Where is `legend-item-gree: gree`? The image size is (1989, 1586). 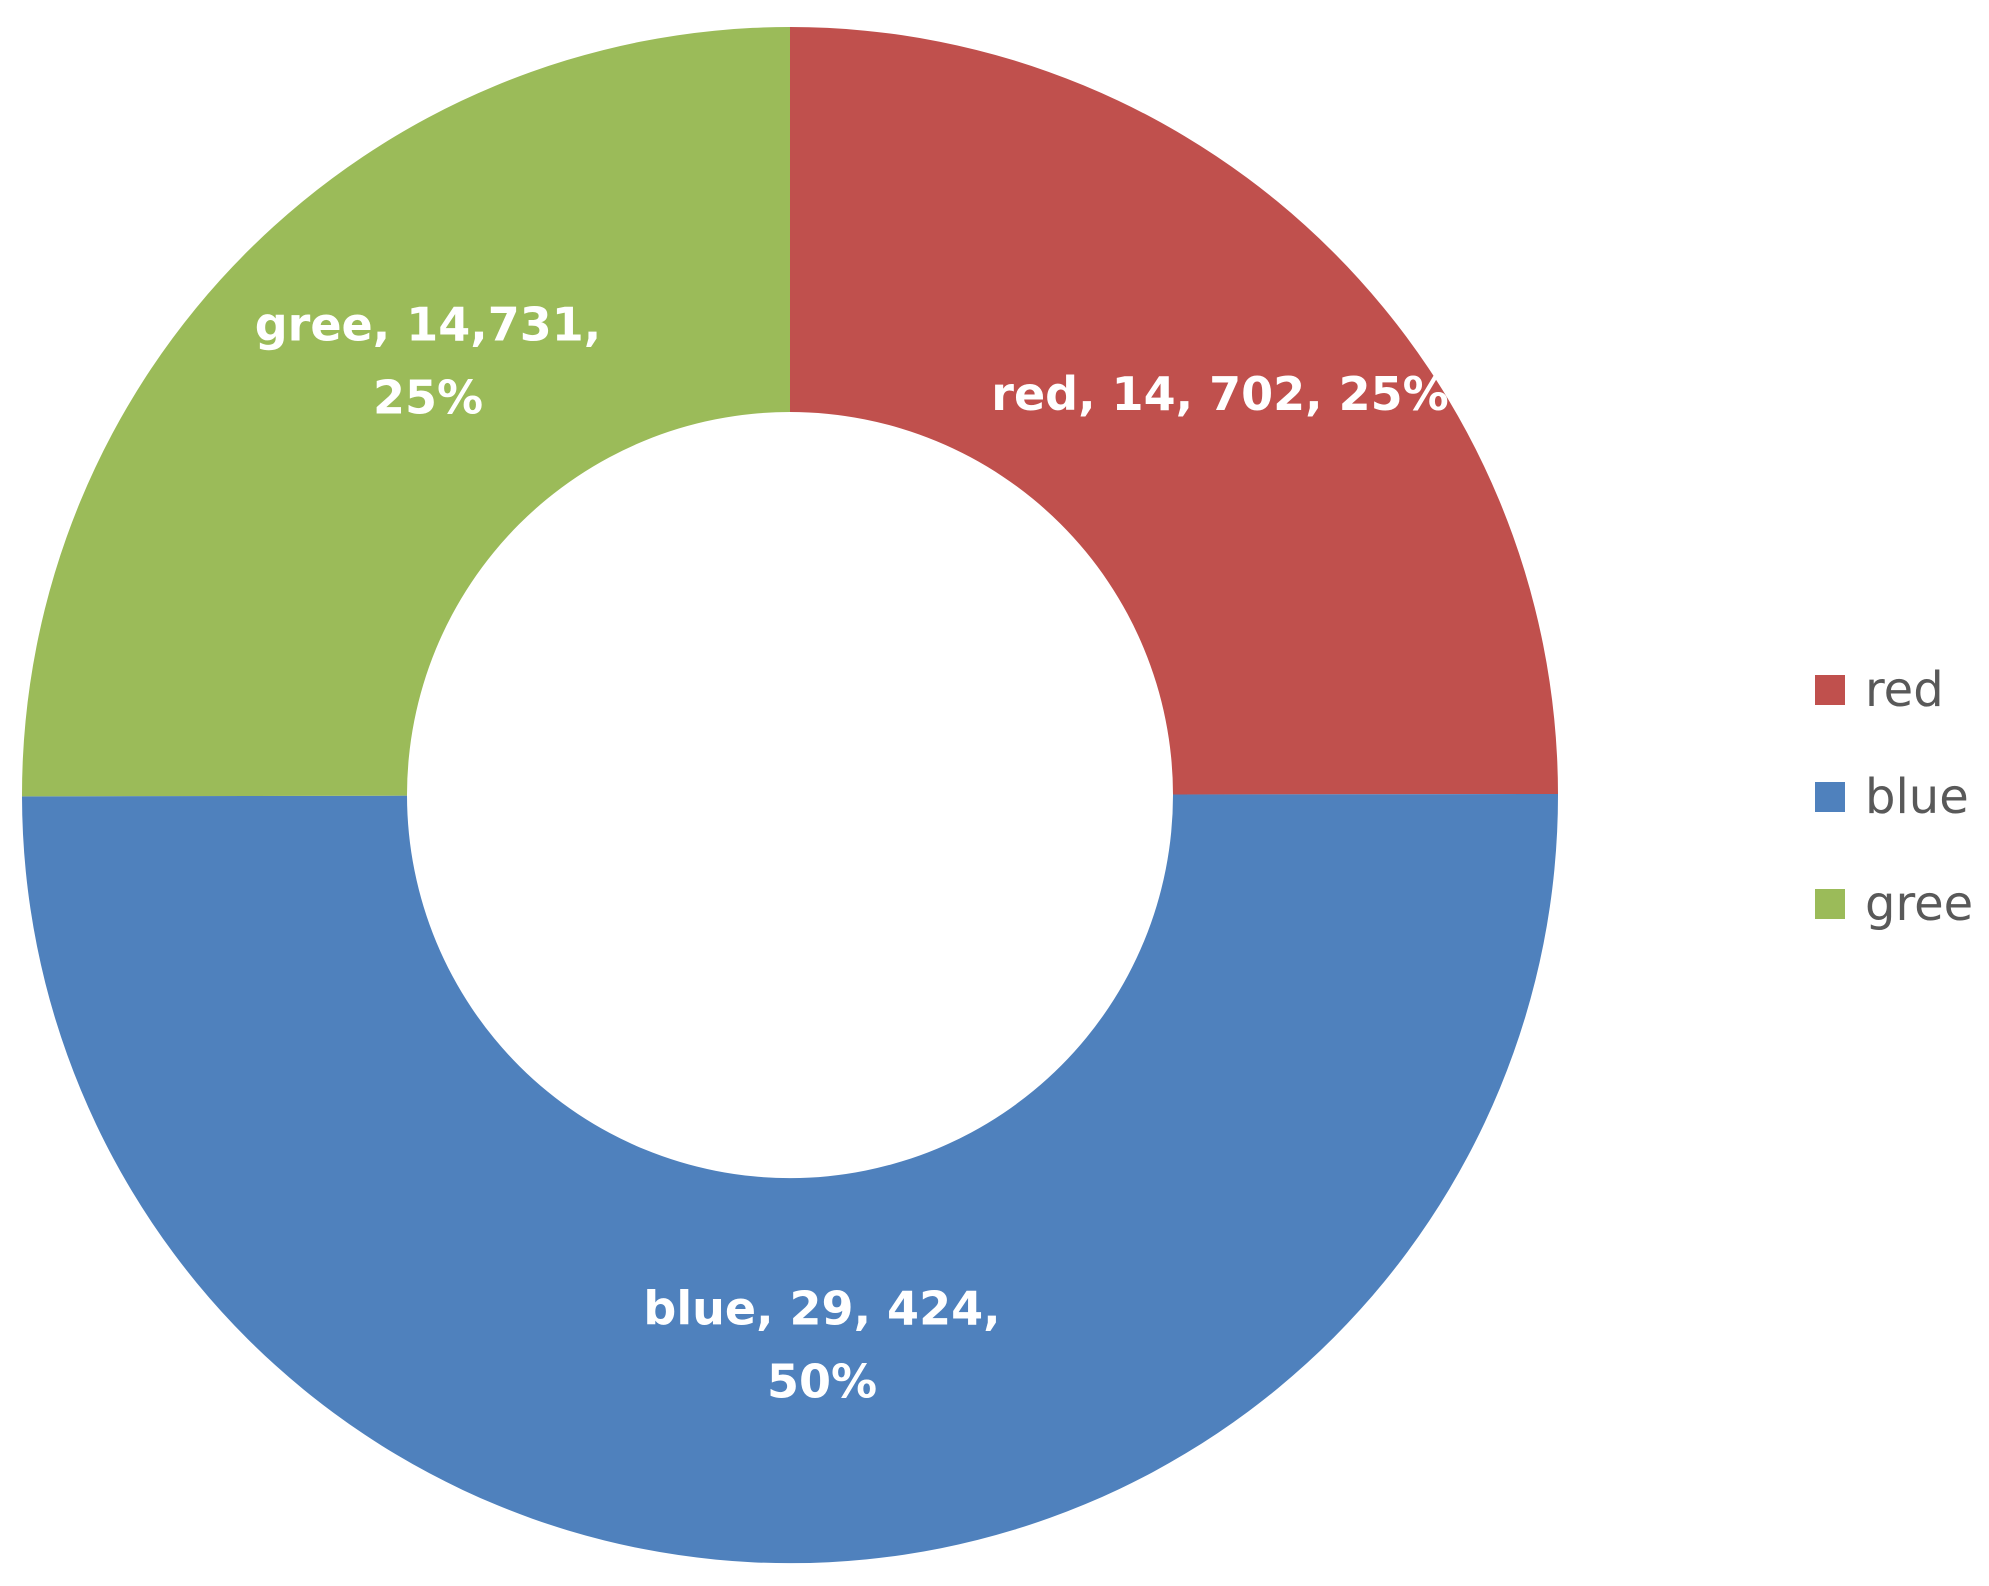 legend-item-gree: gree is located at coordinates (1894, 904).